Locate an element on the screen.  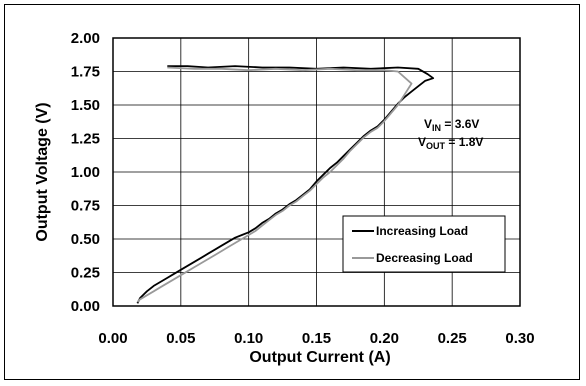
x-tick-label: 0.10 is located at coordinates (248, 338).